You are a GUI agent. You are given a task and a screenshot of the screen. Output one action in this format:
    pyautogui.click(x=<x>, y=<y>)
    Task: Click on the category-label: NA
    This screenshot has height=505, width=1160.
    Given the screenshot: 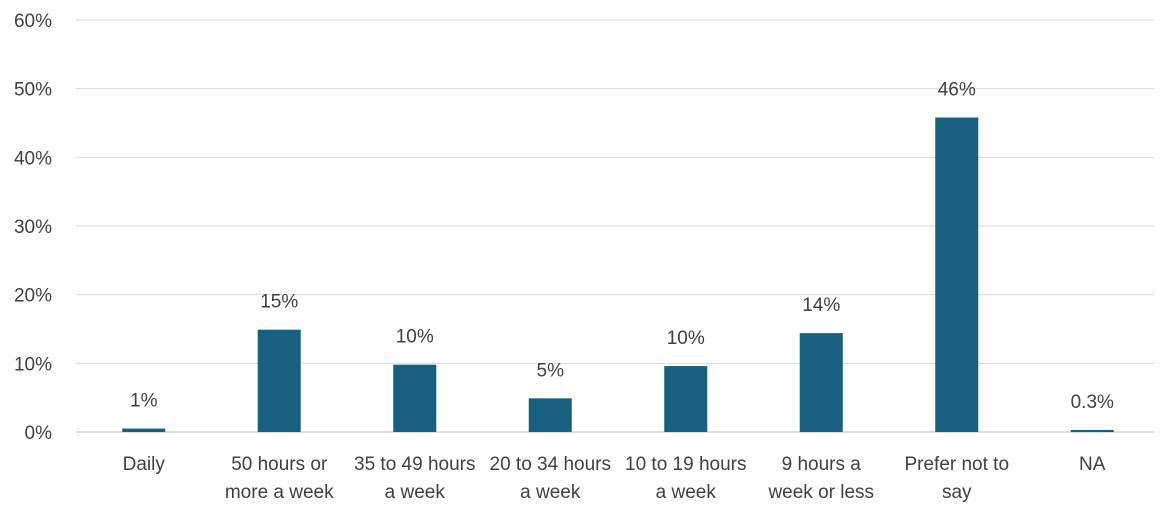 What is the action you would take?
    pyautogui.click(x=1092, y=464)
    